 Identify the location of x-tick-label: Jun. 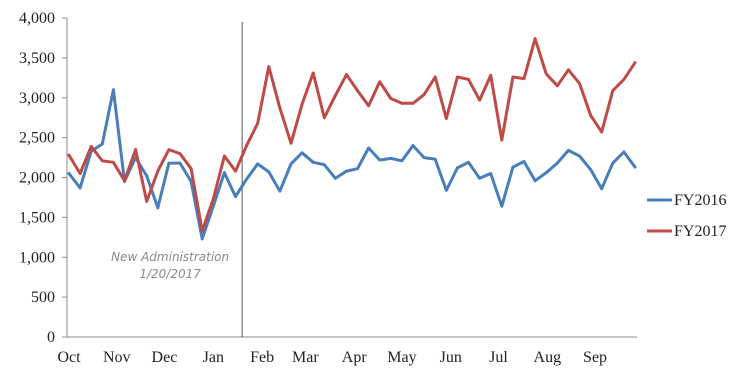
(451, 357).